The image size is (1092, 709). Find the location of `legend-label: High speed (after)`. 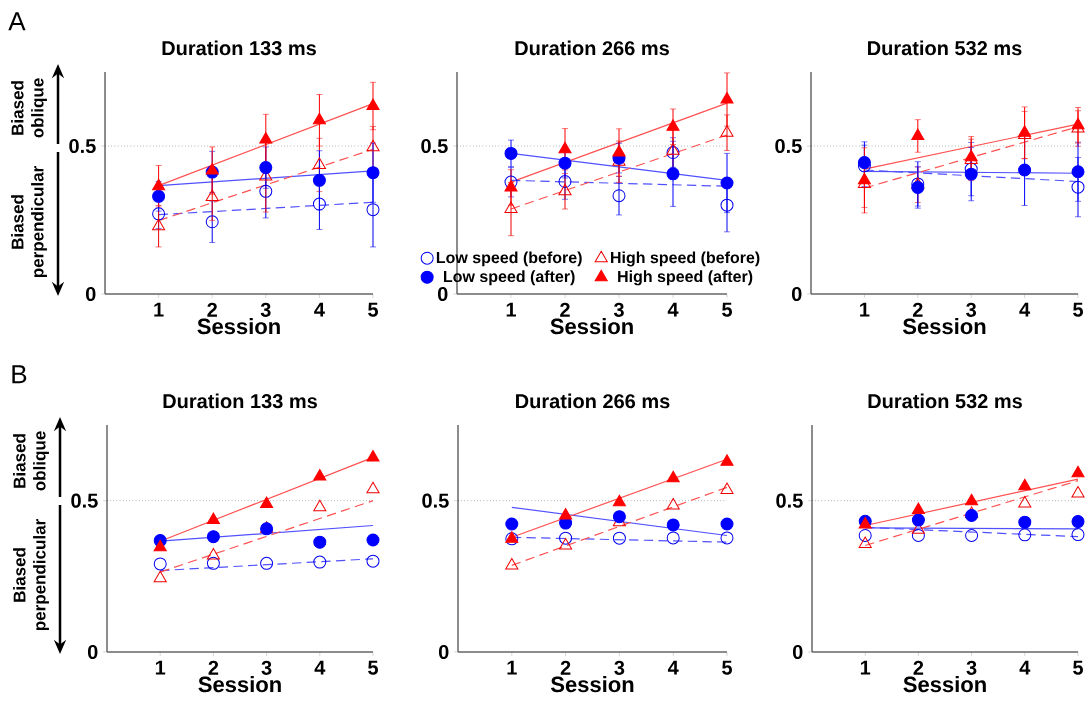

legend-label: High speed (after) is located at coordinates (685, 278).